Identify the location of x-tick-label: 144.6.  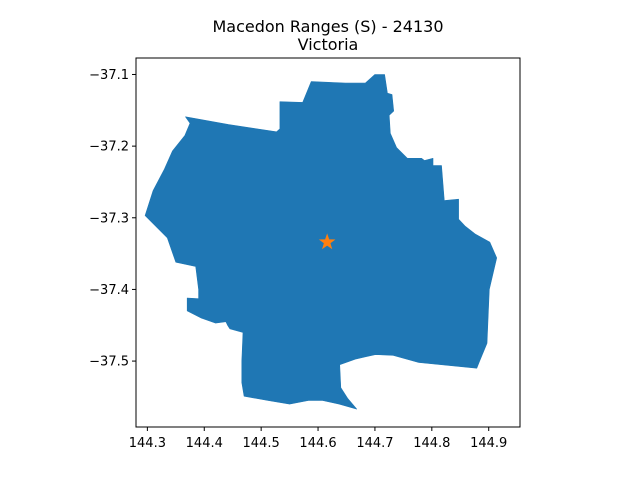
(317, 443).